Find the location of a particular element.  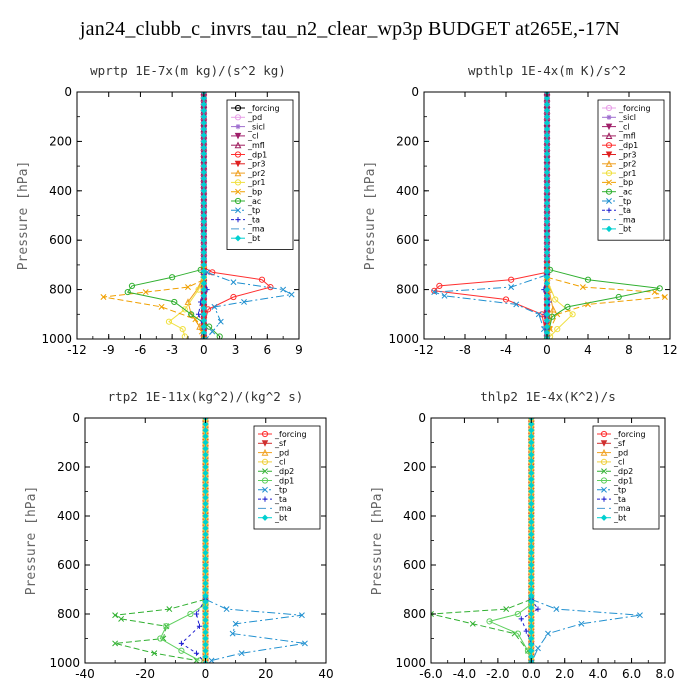

legend-item: _pd is located at coordinates (273, 452).